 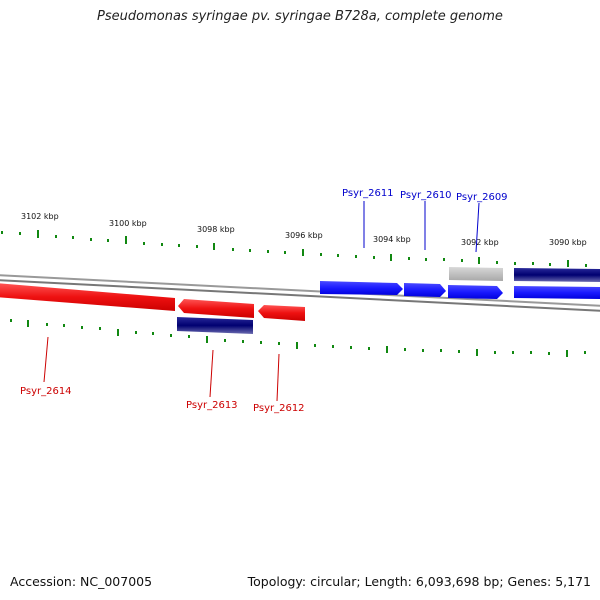 What do you see at coordinates (304, 235) in the screenshot?
I see `kbp-label: 3096 kbp` at bounding box center [304, 235].